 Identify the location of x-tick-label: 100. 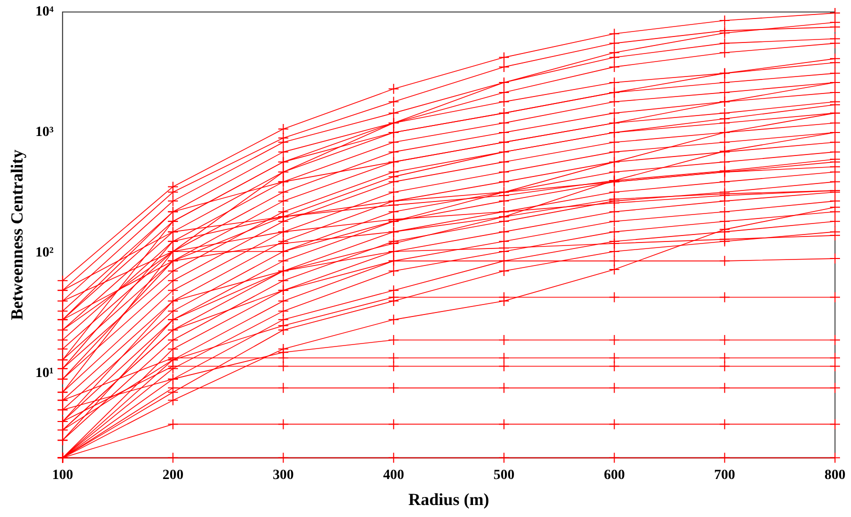
(63, 475).